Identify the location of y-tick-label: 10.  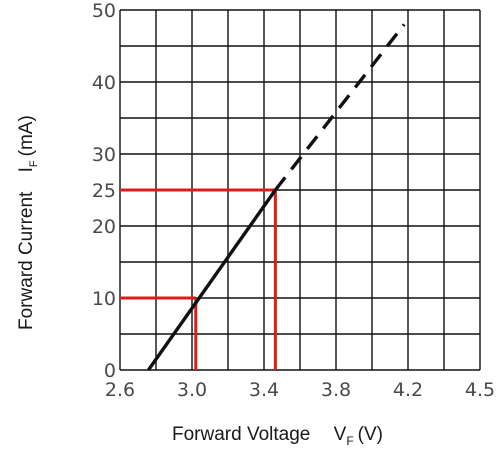
(104, 299).